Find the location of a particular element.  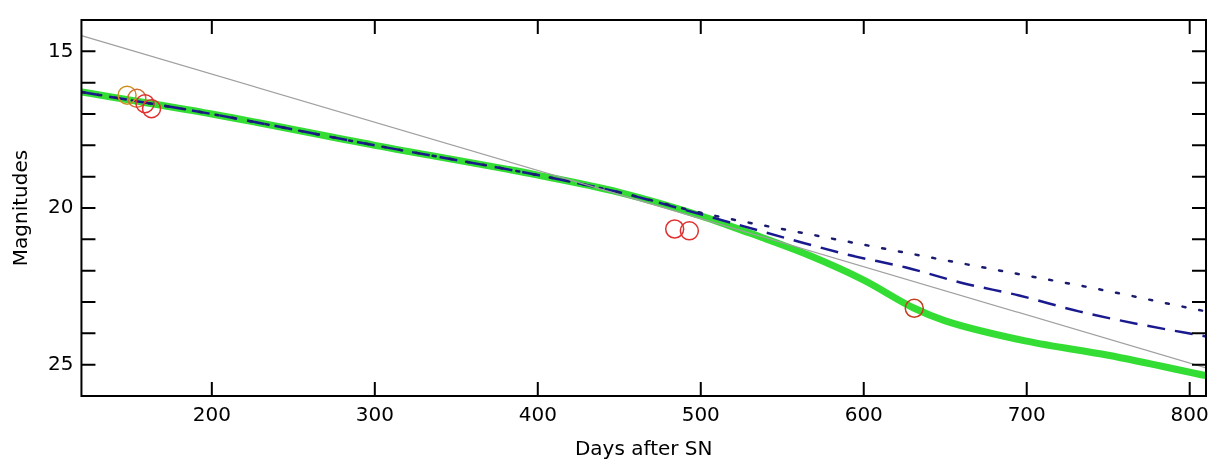

x-tick-label: 800 is located at coordinates (1189, 414).